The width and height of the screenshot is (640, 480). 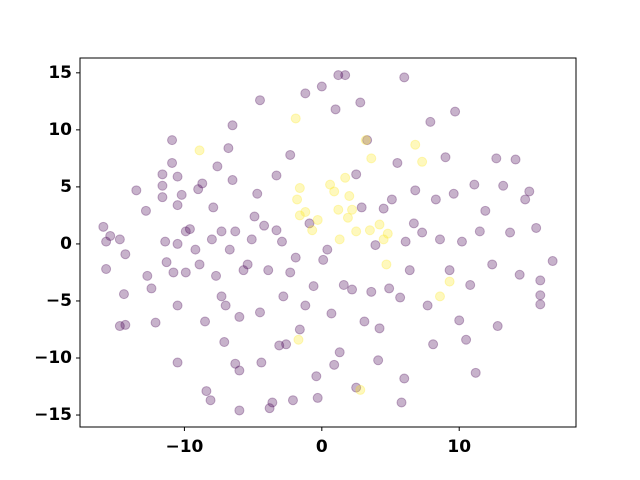 I want to click on y-tick-label: 5, so click(x=66, y=187).